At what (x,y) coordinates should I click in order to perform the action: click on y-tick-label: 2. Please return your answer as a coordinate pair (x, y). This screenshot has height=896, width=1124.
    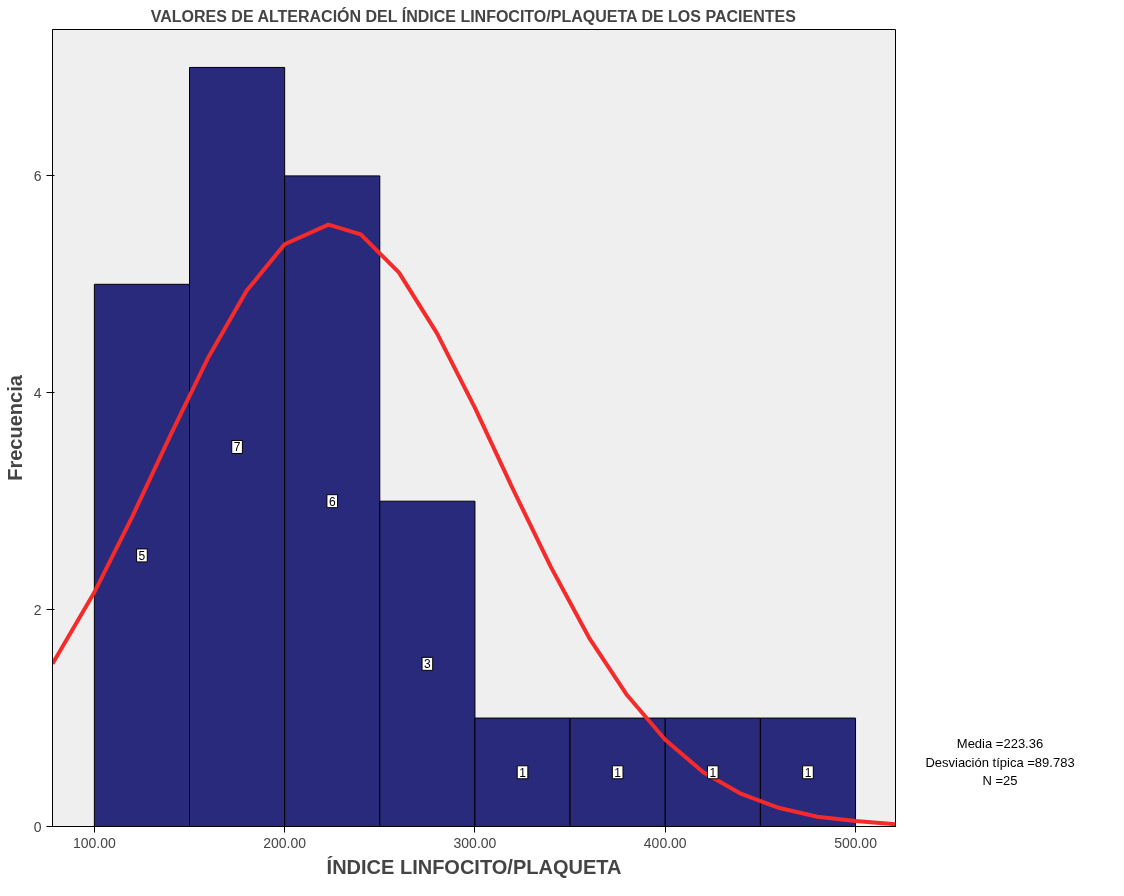
    Looking at the image, I should click on (37, 609).